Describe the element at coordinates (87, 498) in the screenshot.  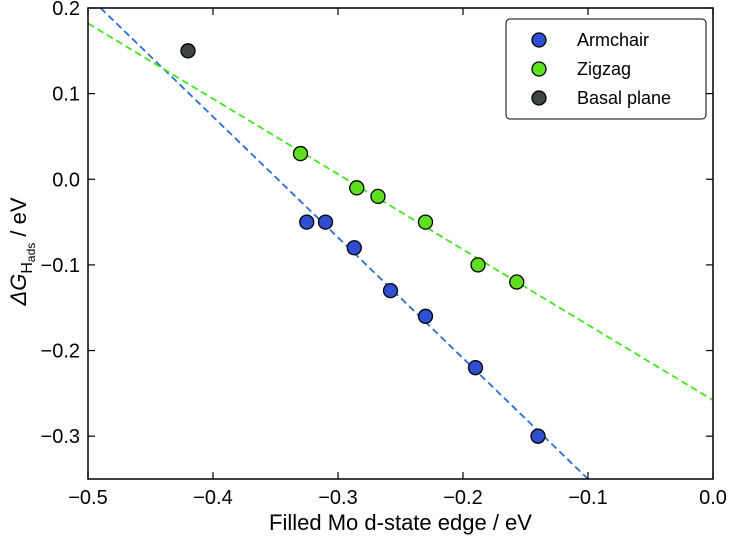
I see `x-tick-label: −0.5` at that location.